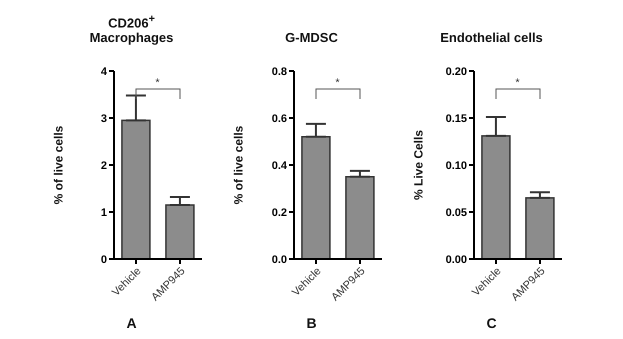 This screenshot has height=339, width=623. Describe the element at coordinates (131, 323) in the screenshot. I see `text: A` at that location.